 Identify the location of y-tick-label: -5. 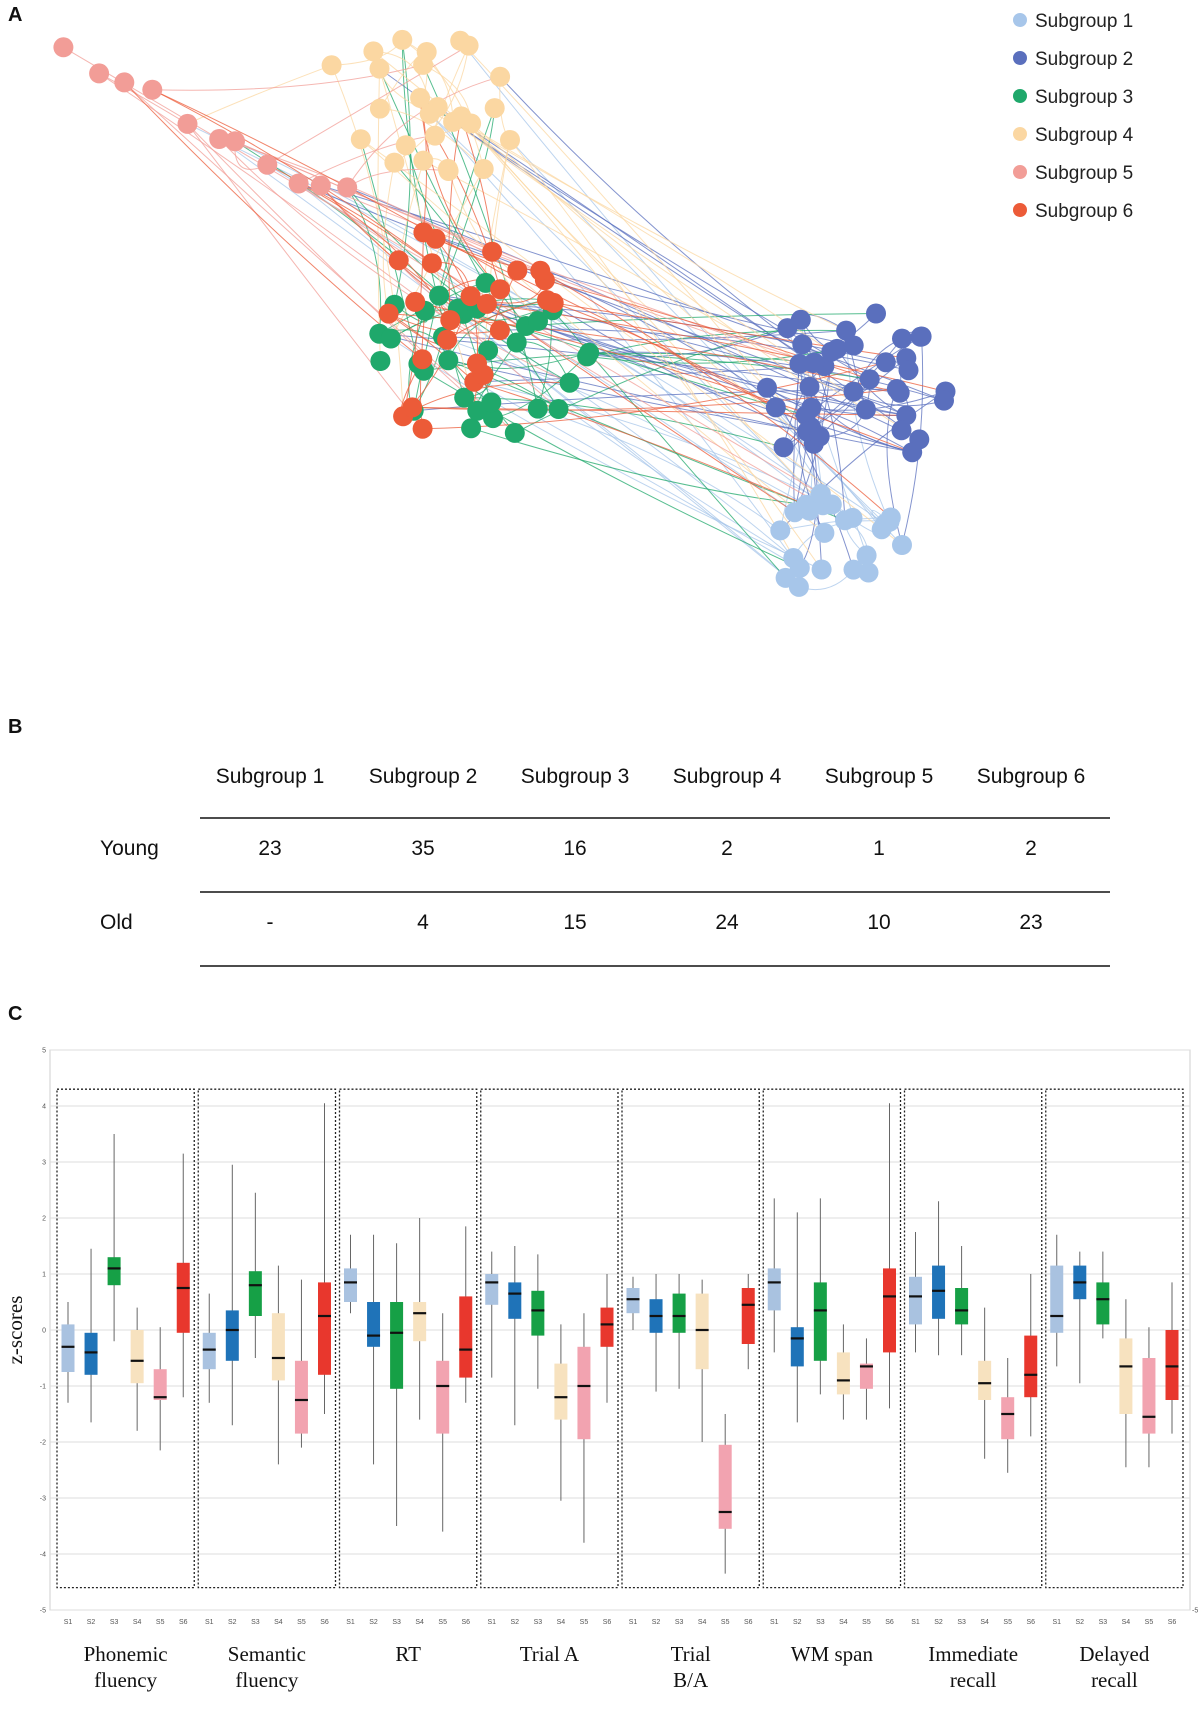
(43, 1611).